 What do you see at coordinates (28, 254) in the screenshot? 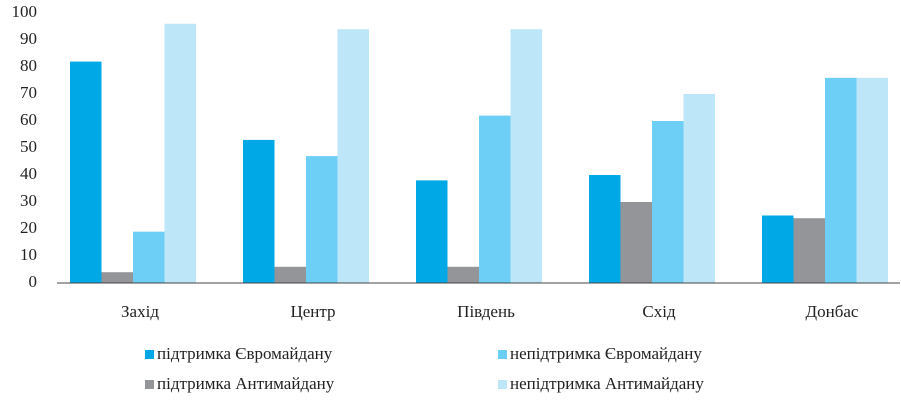
I see `y-tick-label: 10` at bounding box center [28, 254].